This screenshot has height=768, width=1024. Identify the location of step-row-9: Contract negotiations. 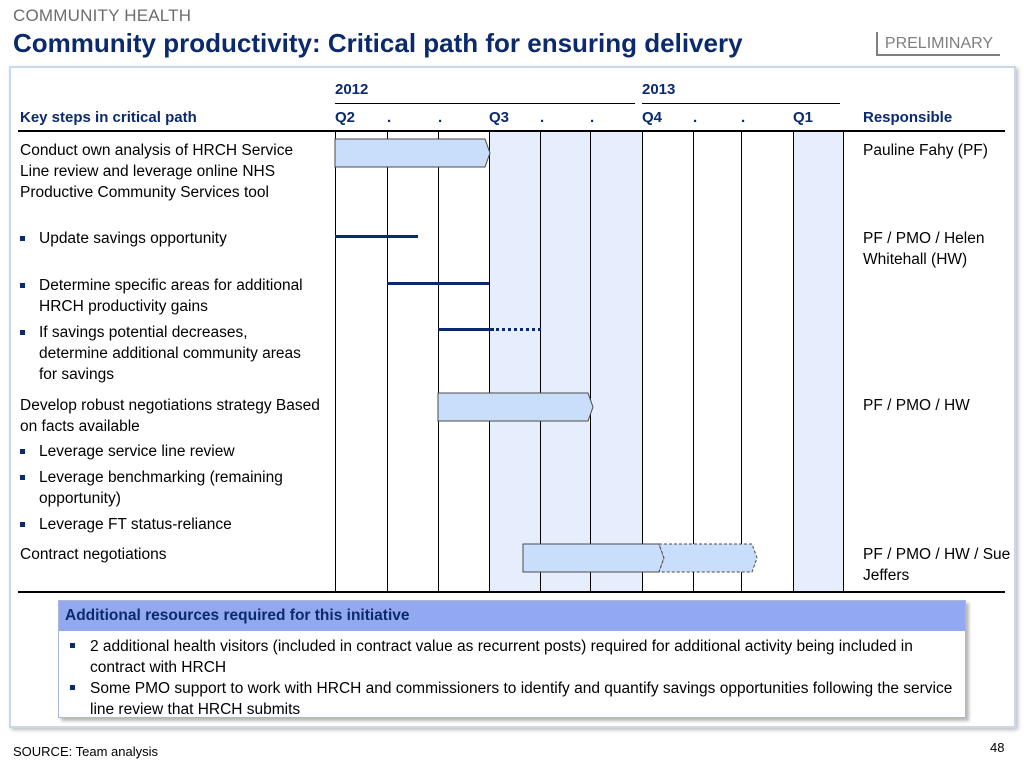
(93, 554).